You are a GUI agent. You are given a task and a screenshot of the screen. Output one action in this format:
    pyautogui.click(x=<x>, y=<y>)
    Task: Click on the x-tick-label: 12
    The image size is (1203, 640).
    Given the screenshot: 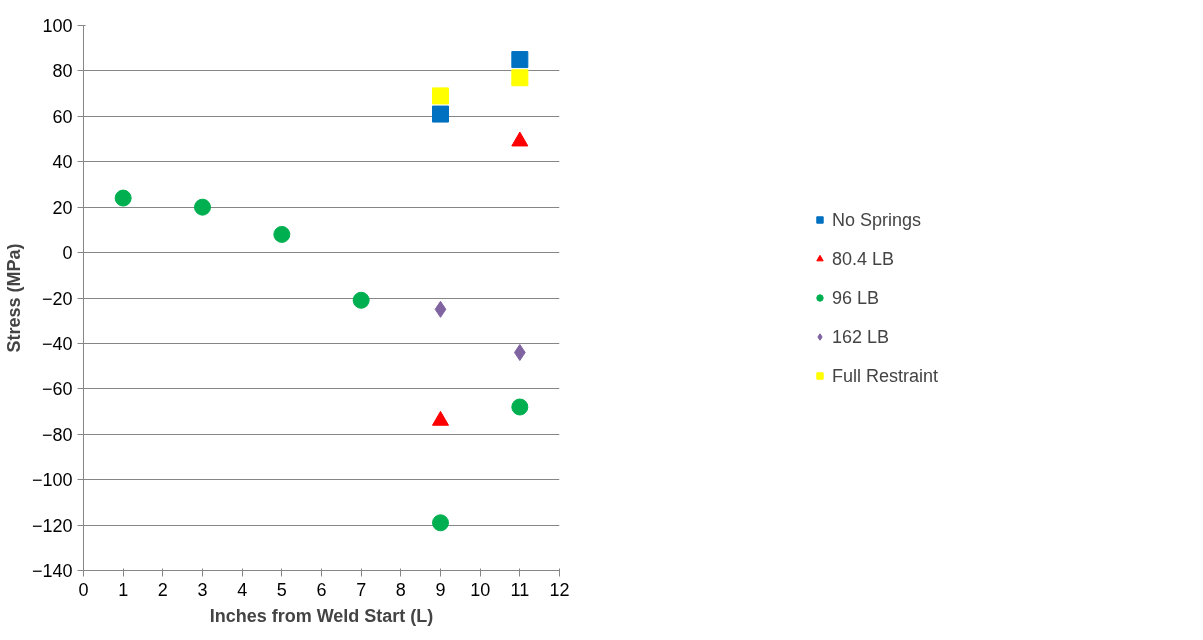 What is the action you would take?
    pyautogui.click(x=559, y=589)
    